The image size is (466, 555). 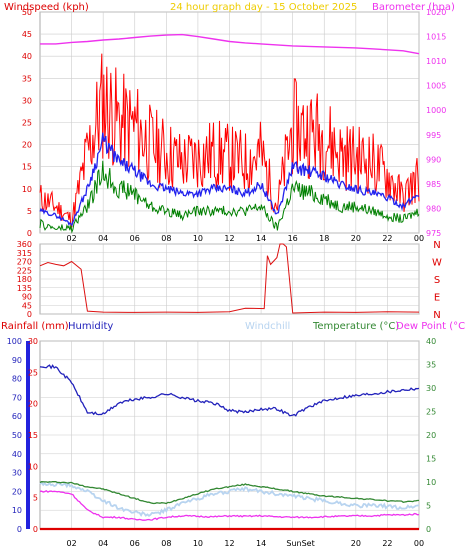 What do you see at coordinates (431, 388) in the screenshot?
I see `temperature-tick-label: 30` at bounding box center [431, 388].